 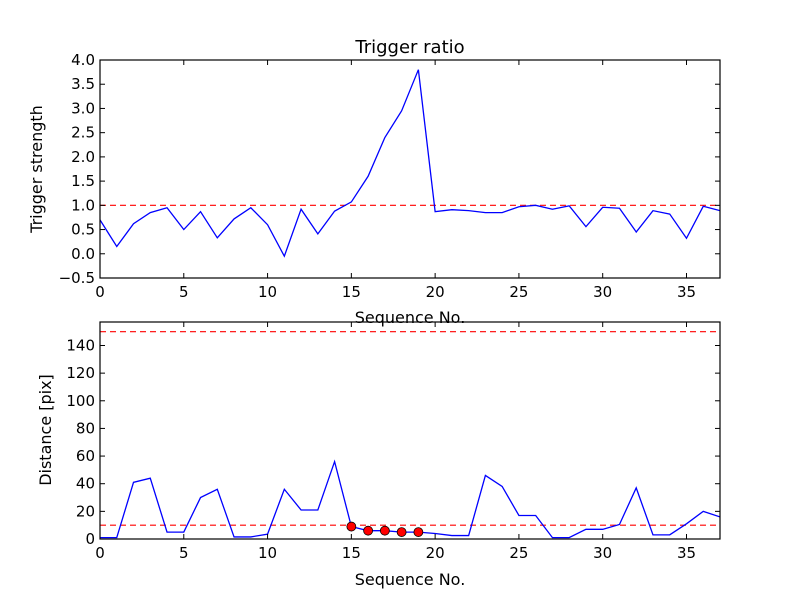 I want to click on y-tick-label: 60, so click(x=85, y=456).